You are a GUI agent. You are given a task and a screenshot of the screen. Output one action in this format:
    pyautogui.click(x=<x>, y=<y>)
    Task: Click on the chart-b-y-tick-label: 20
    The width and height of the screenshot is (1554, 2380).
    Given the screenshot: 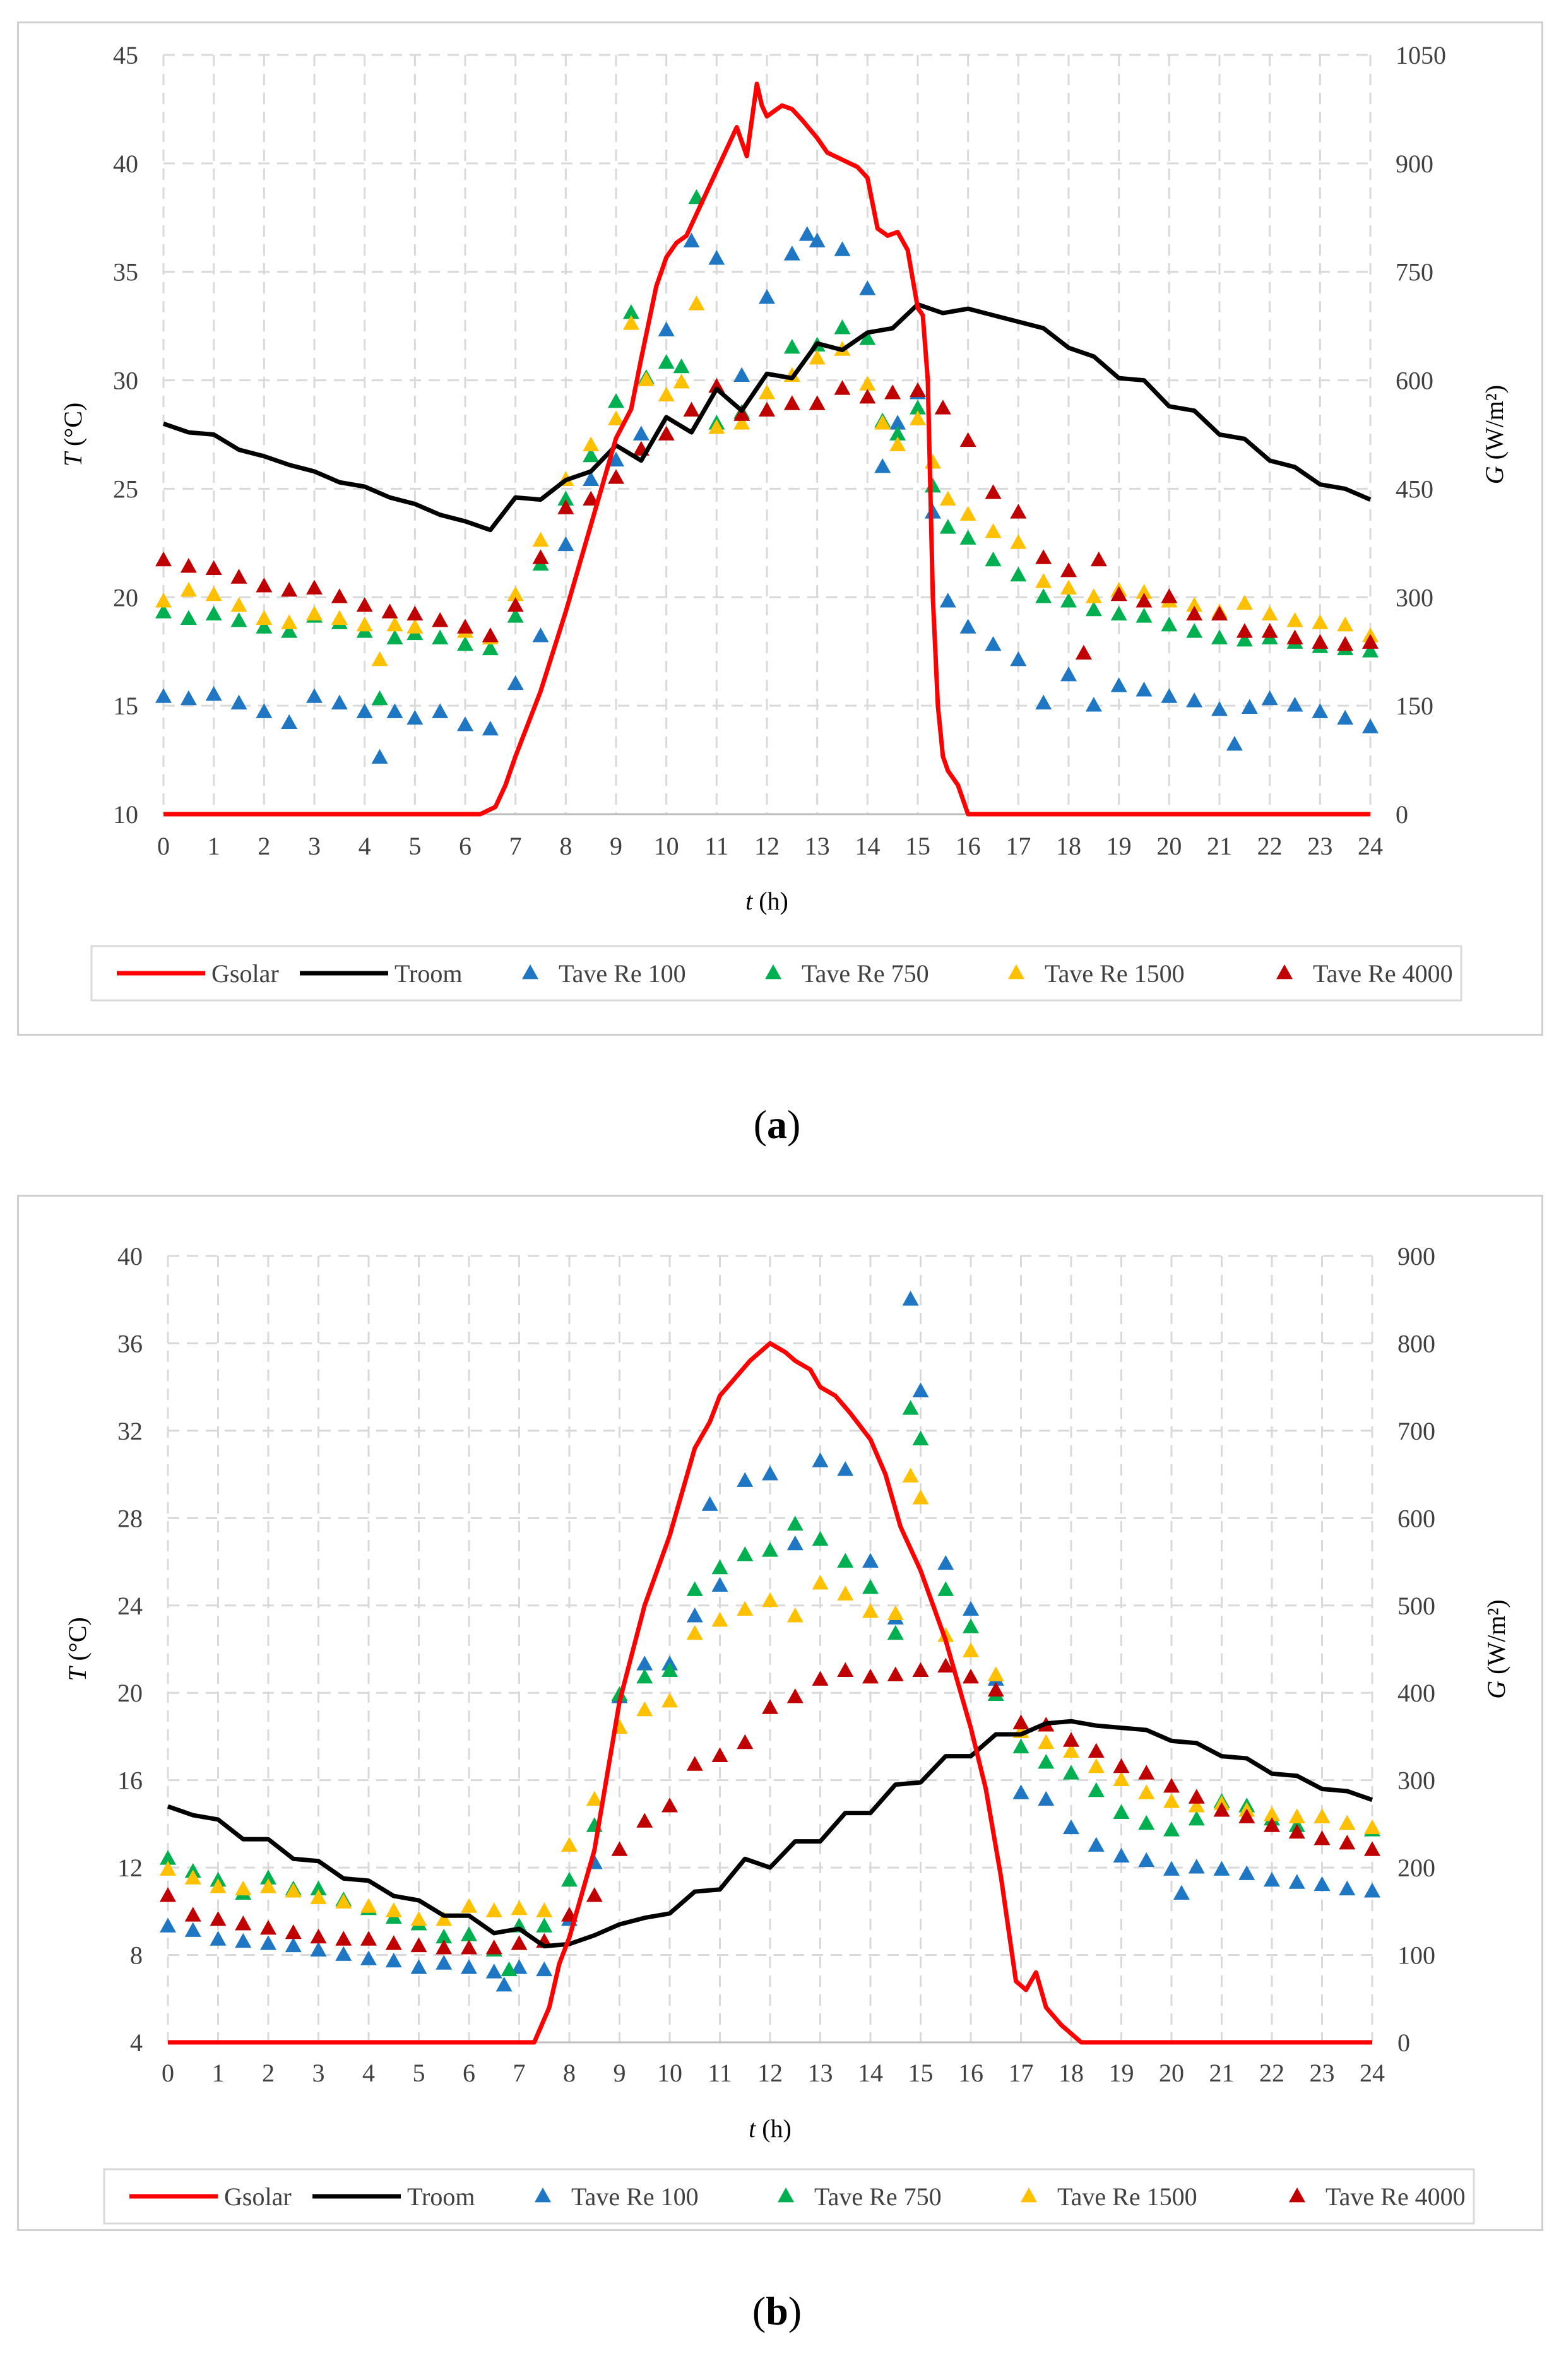 What is the action you would take?
    pyautogui.click(x=130, y=1693)
    